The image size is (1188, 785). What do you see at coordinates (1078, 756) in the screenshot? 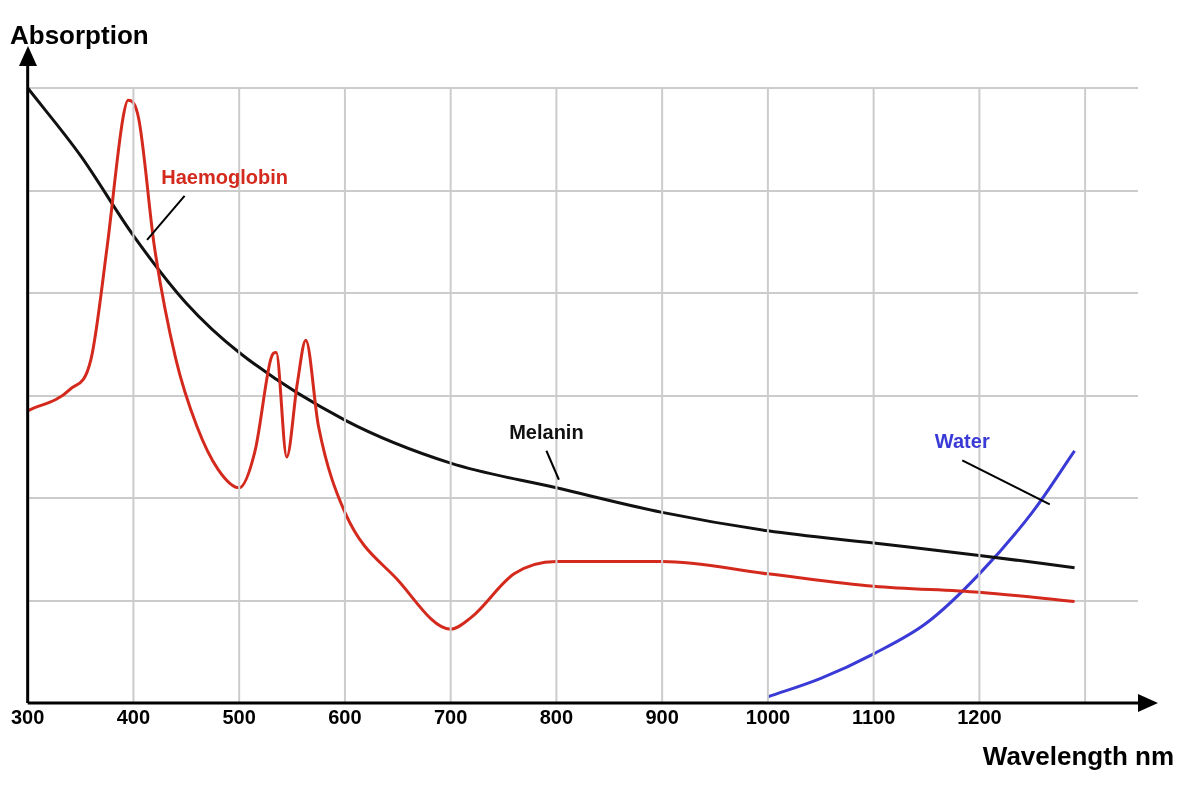
I see `x-axis-title: Wavelength nm` at bounding box center [1078, 756].